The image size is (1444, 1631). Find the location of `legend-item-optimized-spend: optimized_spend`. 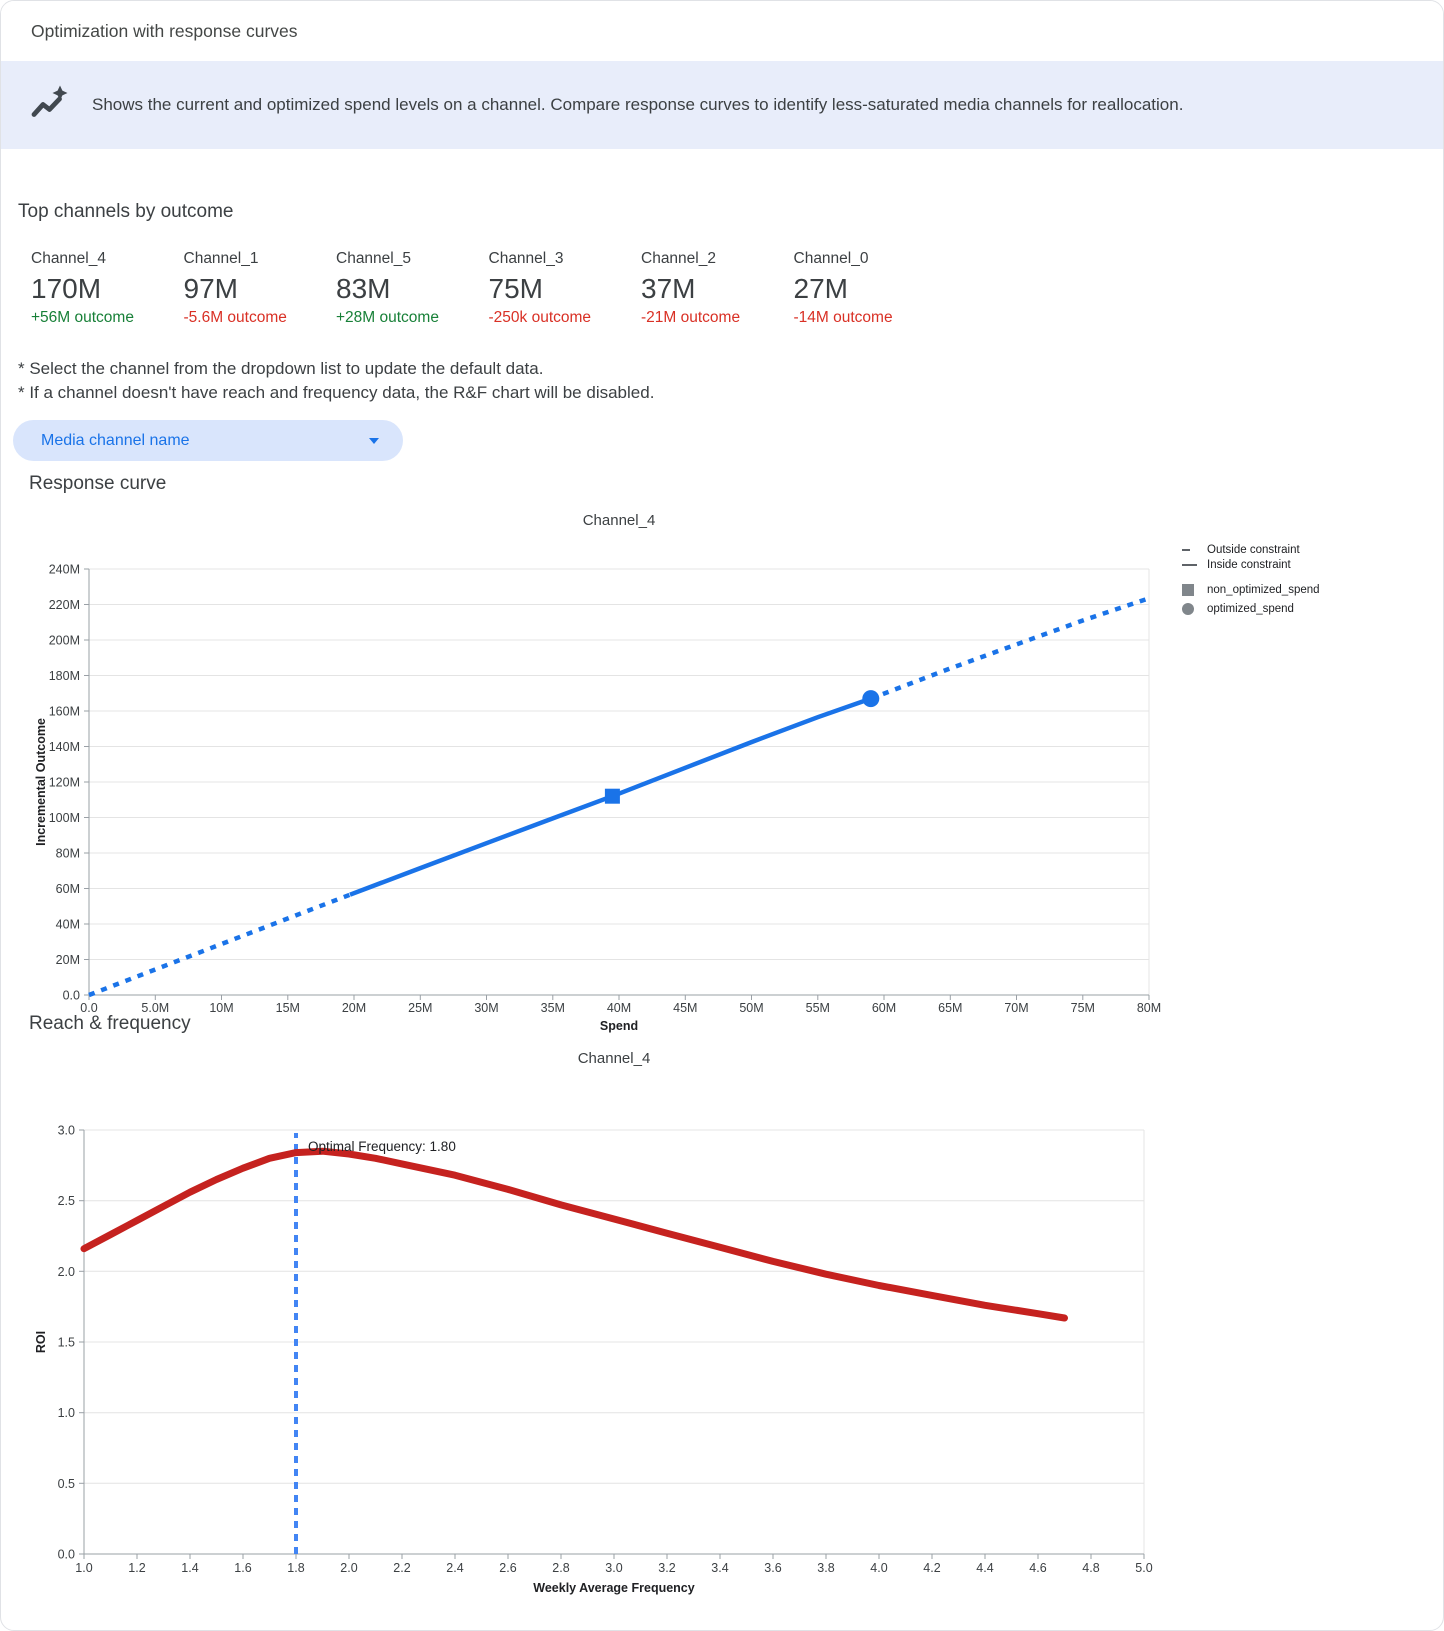

legend-item-optimized-spend: optimized_spend is located at coordinates (1251, 610).